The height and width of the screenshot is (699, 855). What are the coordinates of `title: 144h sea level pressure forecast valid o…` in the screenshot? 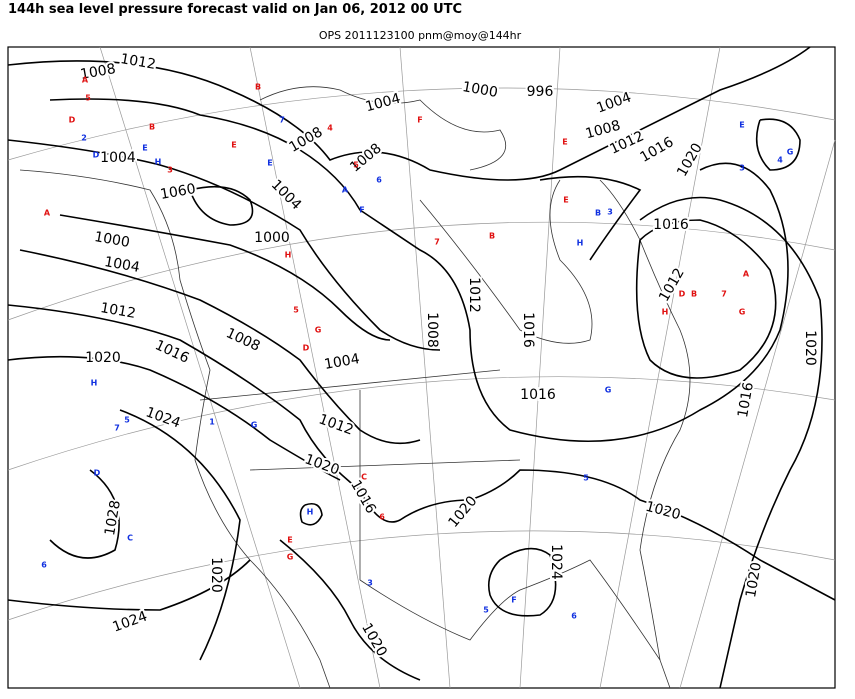 It's located at (235, 9).